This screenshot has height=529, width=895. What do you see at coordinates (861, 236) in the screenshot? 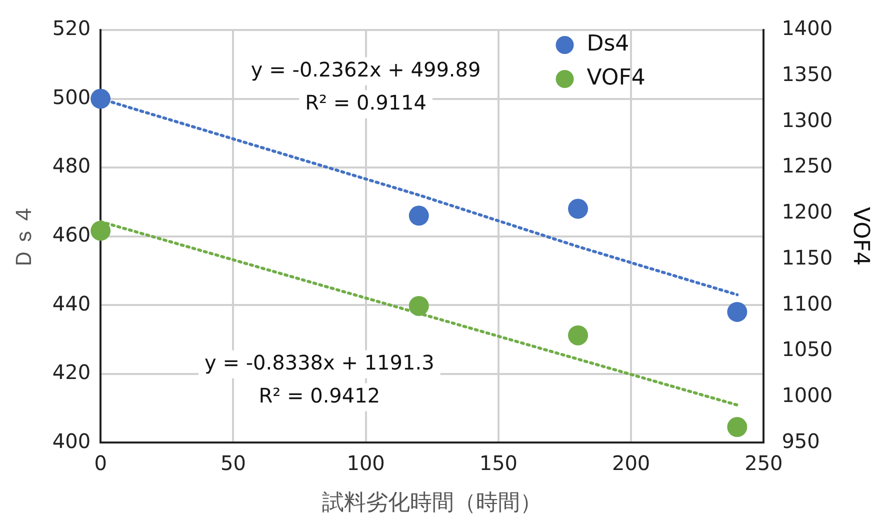
I see `y2-axis-title: VOF4` at bounding box center [861, 236].